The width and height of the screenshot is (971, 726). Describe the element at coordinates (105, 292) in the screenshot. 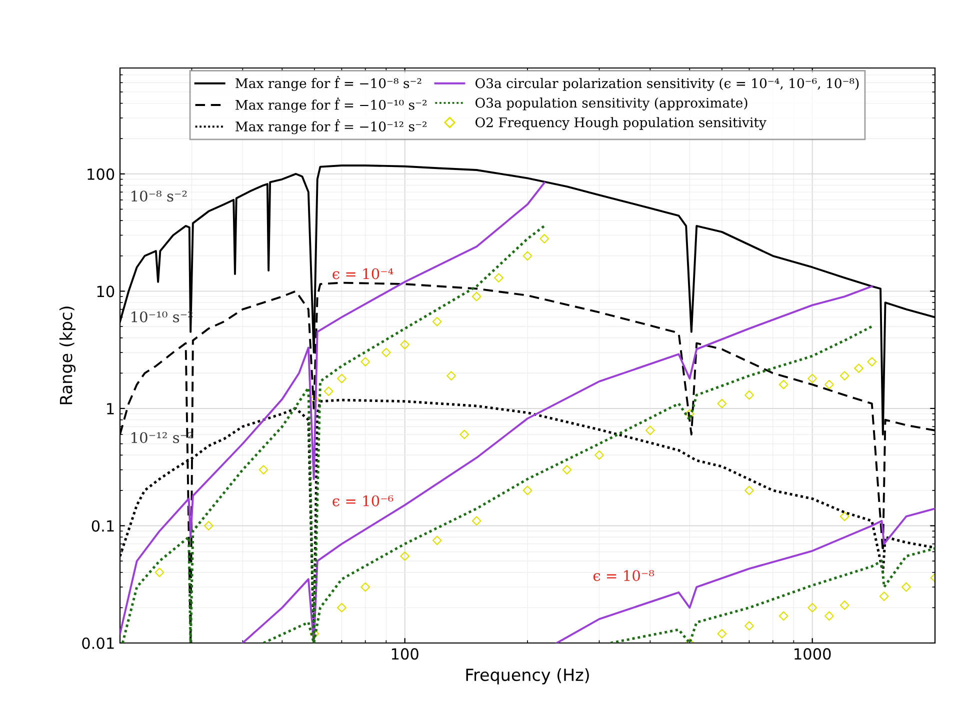

I see `y-tick-label: 10` at that location.